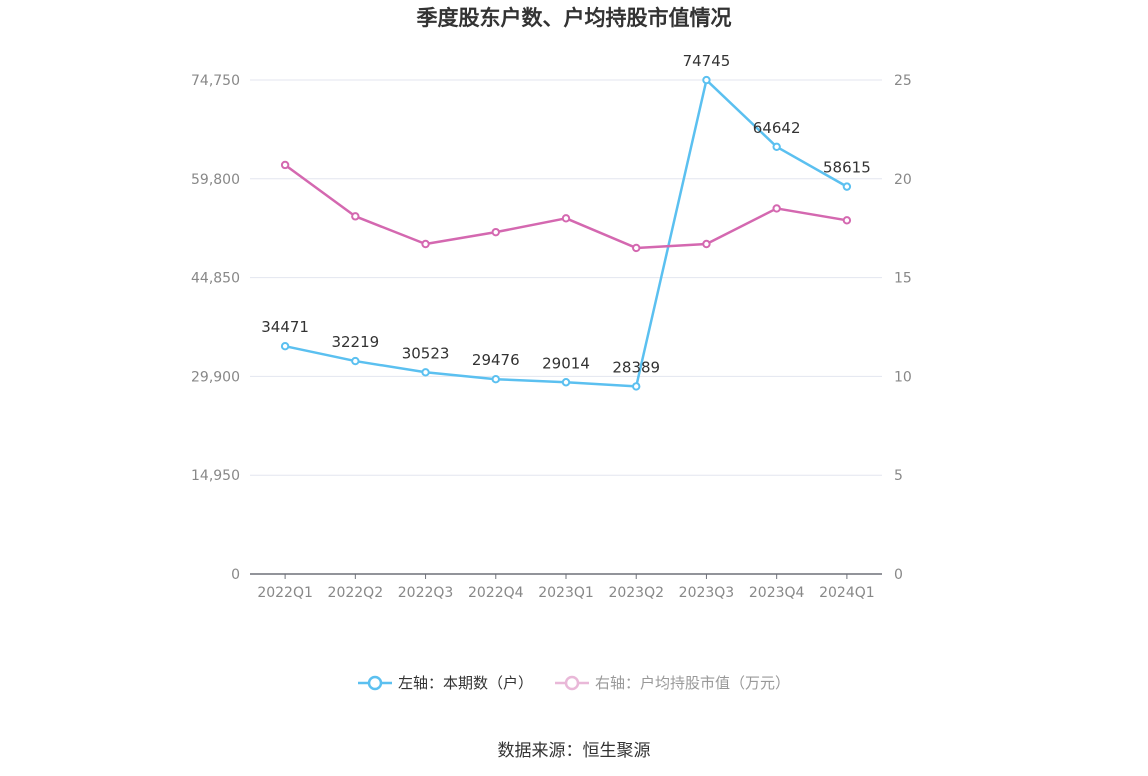 This screenshot has height=776, width=1148. I want to click on right-tick-label: 25, so click(903, 81).